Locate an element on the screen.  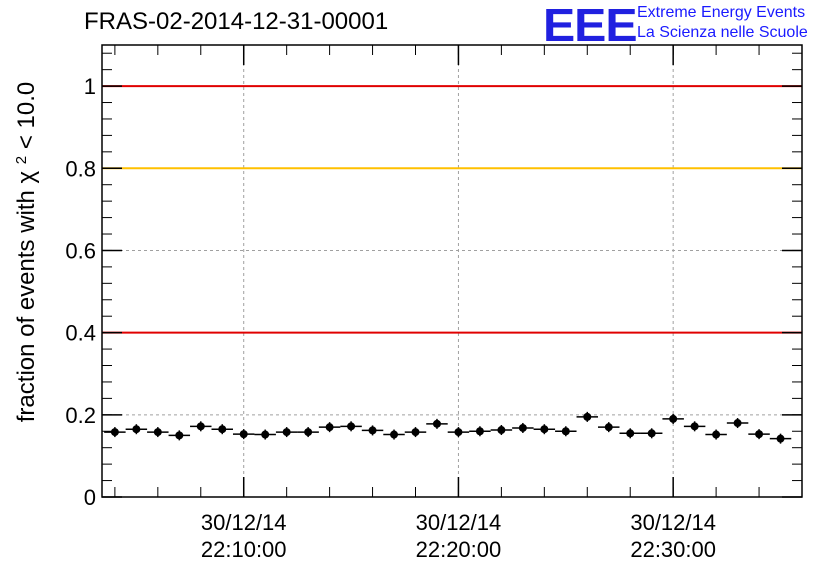
eee-logo-mark: EEE is located at coordinates (590, 25).